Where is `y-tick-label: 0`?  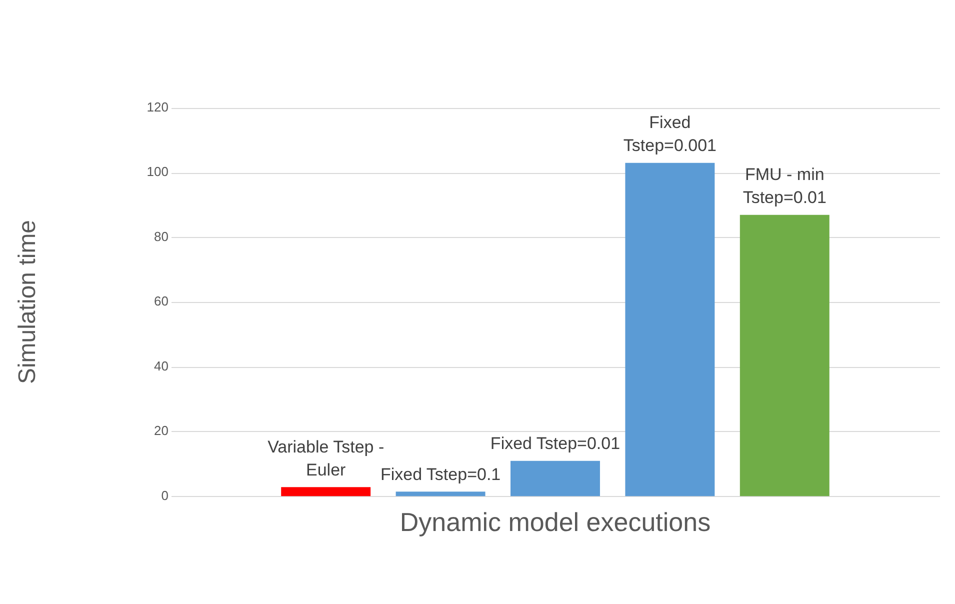 y-tick-label: 0 is located at coordinates (164, 495).